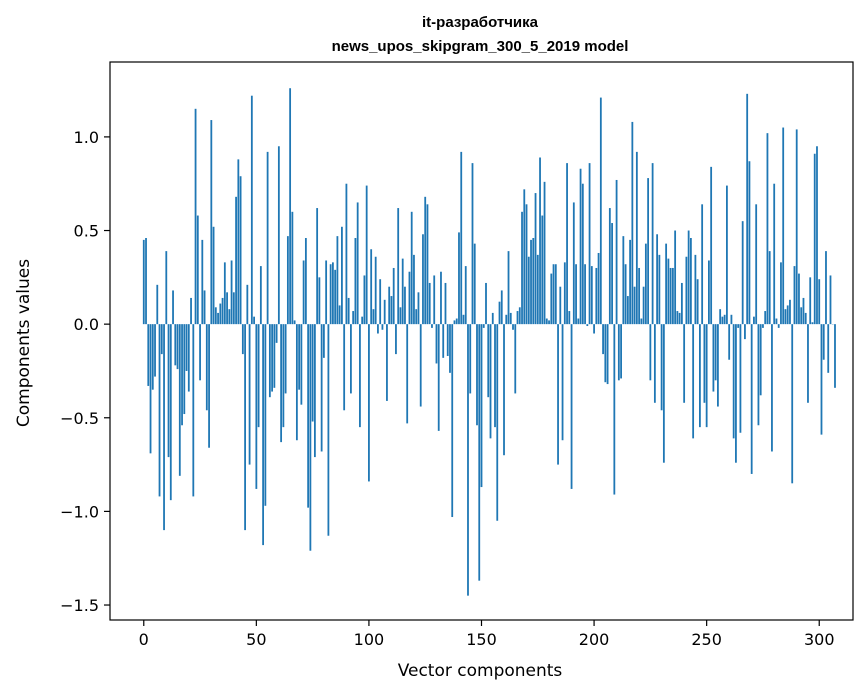  Describe the element at coordinates (480, 22) in the screenshot. I see `chart-title-line1: it-разработчика` at that location.